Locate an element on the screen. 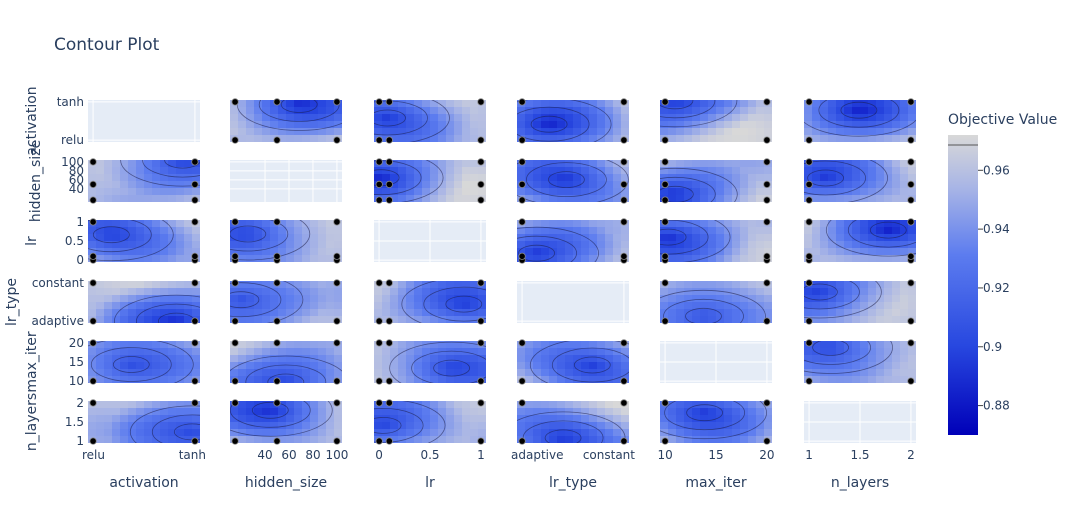 Image resolution: width=1070 pixels, height=529 pixels. colorbar: Objective Value 0.960.940.920.90.88 is located at coordinates (1002, 273).